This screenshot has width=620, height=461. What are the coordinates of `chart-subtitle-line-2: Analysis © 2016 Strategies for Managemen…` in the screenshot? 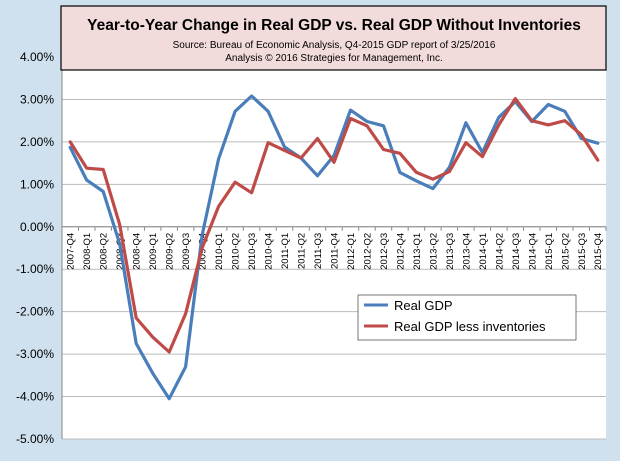 It's located at (333, 58).